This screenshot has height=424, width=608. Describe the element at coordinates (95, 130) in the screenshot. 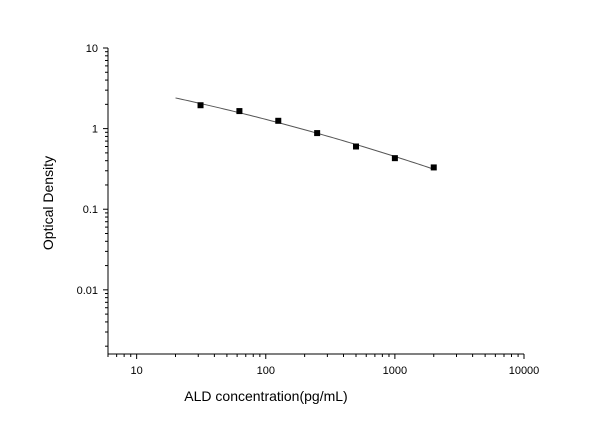

I see `y-tick-label: 1` at that location.